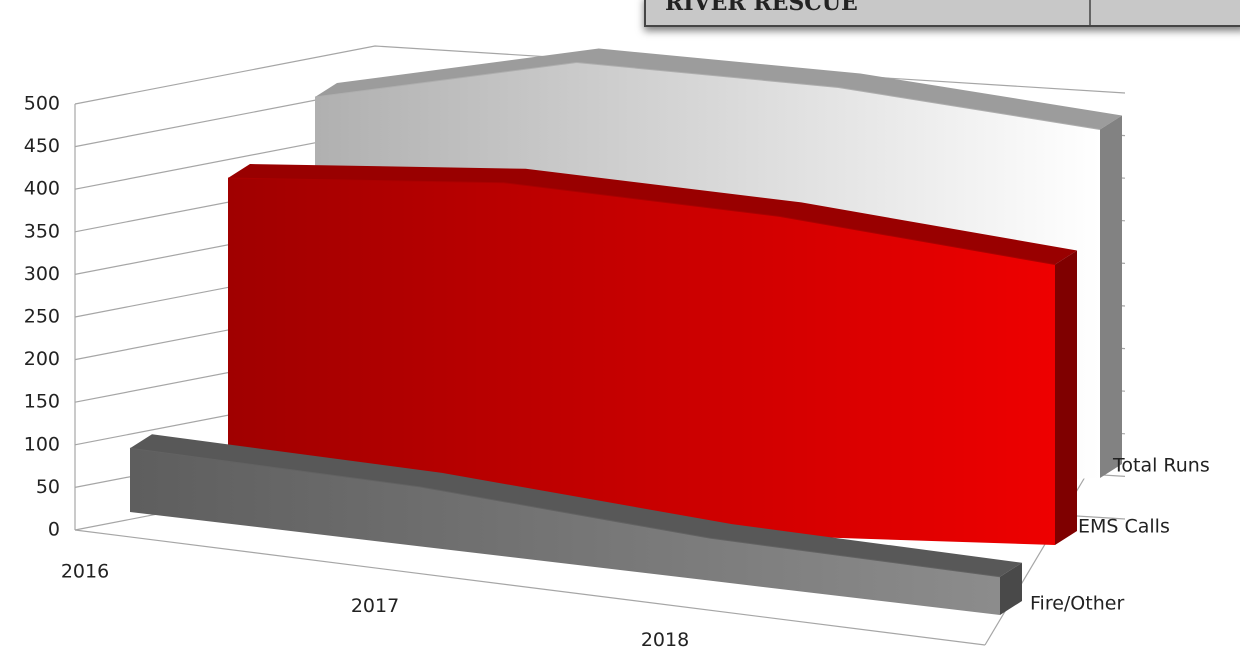  What do you see at coordinates (42, 146) in the screenshot?
I see `y-tick-label: 450` at bounding box center [42, 146].